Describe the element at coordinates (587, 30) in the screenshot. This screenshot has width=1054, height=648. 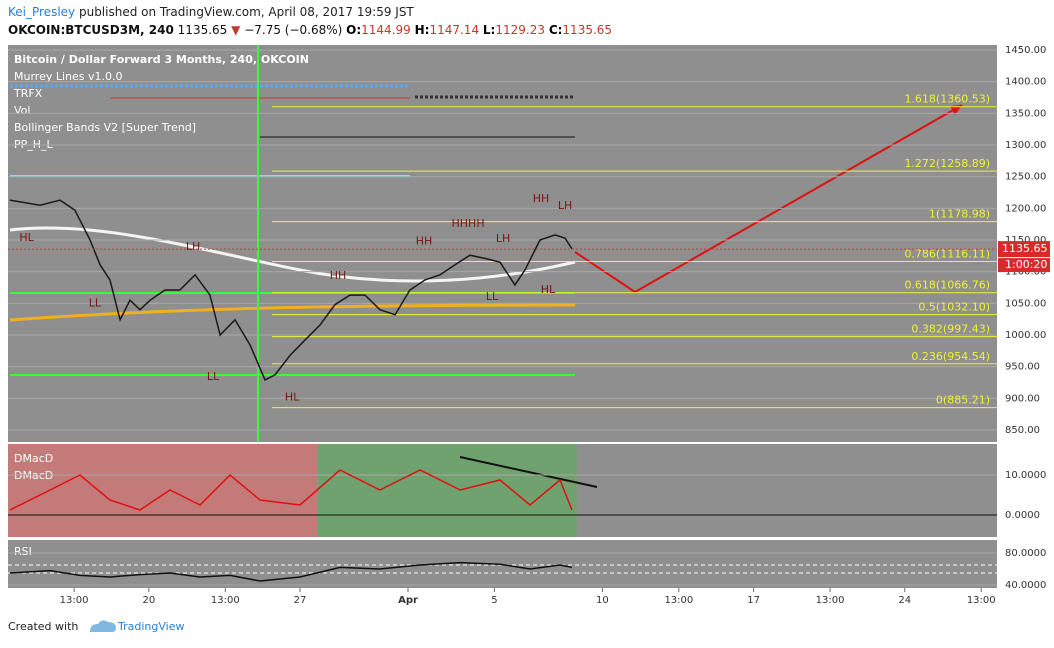
I see `c: 1135.65` at that location.